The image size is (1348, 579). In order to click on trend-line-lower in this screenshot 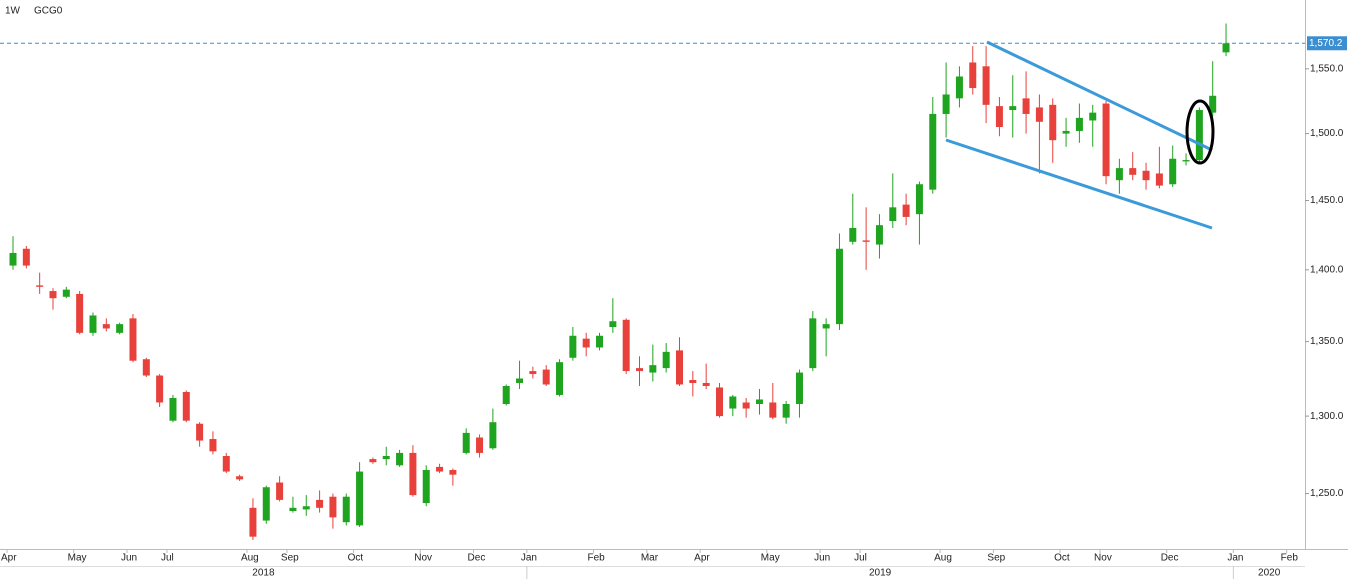, I will do `click(1079, 184)`.